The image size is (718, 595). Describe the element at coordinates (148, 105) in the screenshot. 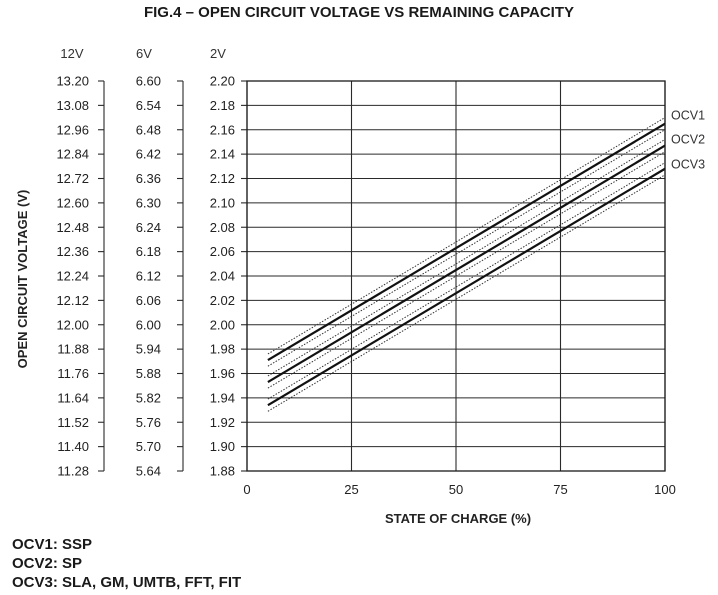

I see `y-tick-label: 6.54` at that location.